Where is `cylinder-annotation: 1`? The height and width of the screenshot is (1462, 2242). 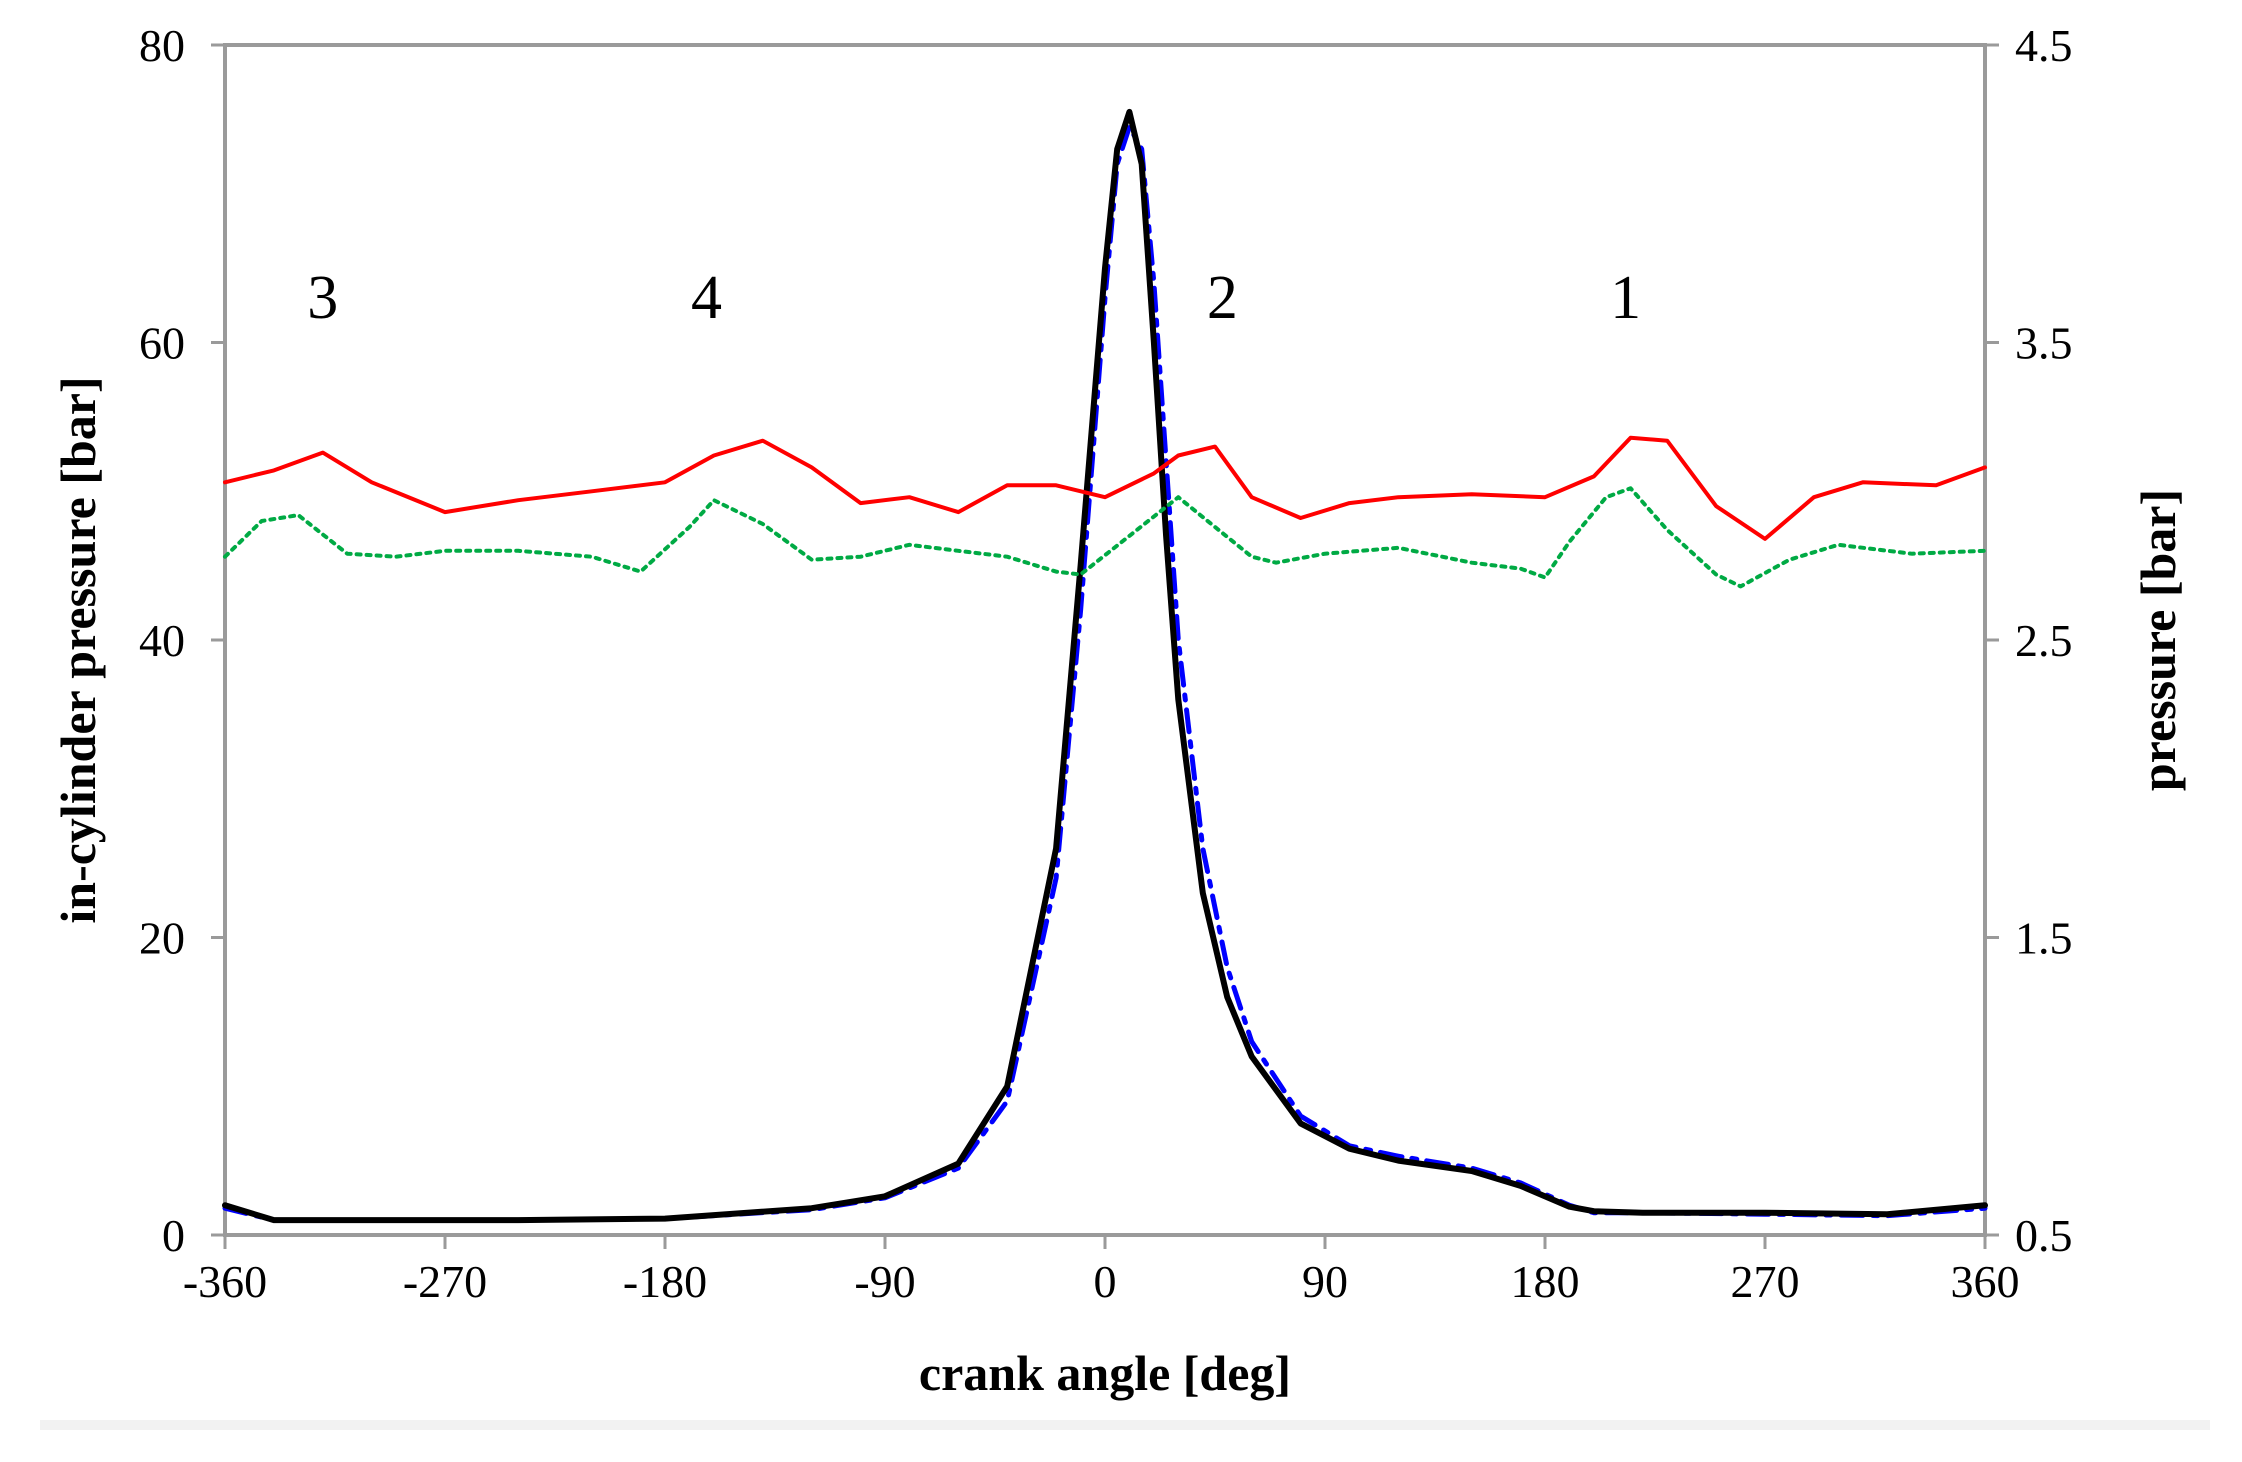 cylinder-annotation: 1 is located at coordinates (1625, 298).